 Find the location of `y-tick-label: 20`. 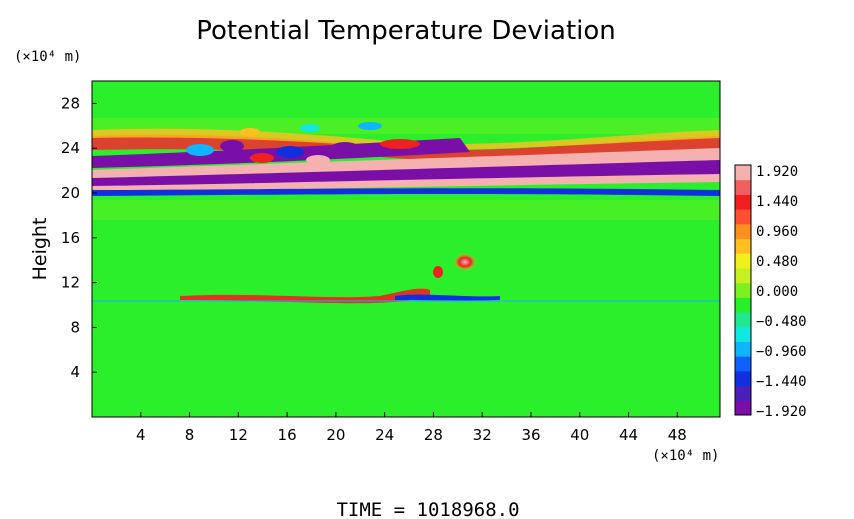

y-tick-label: 20 is located at coordinates (70, 193).